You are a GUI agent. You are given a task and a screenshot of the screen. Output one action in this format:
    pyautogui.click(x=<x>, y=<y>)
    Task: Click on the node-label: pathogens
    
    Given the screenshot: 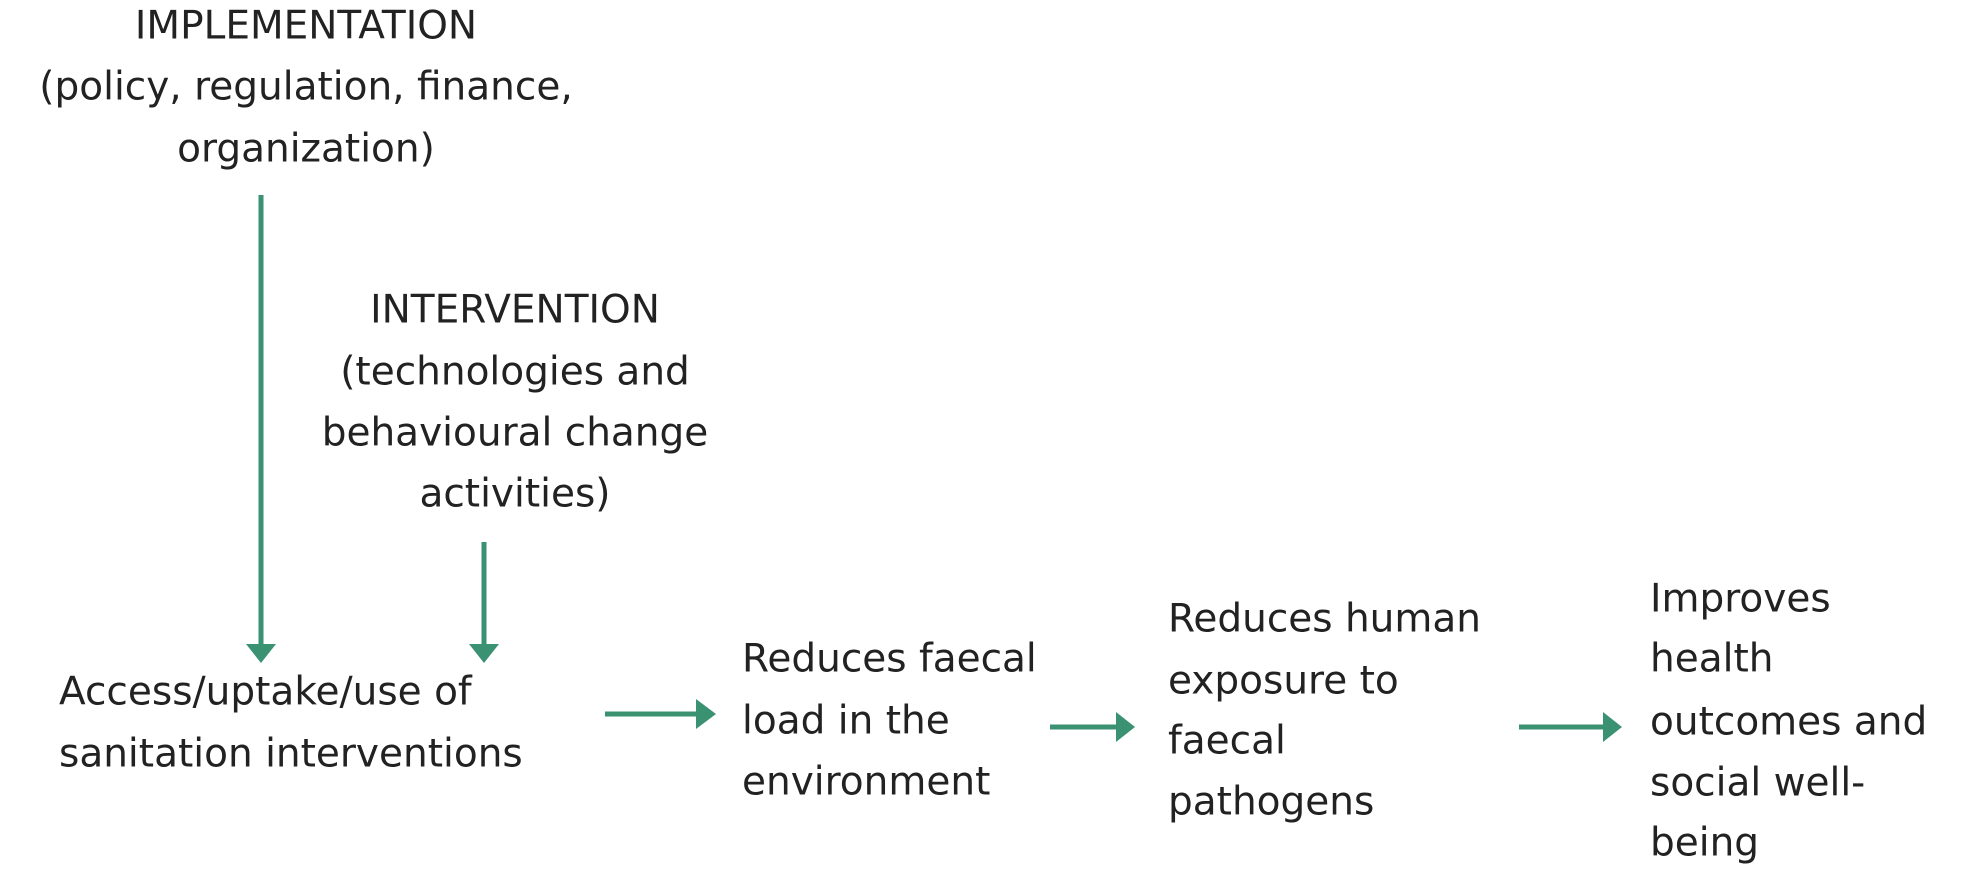 What is the action you would take?
    pyautogui.click(x=1271, y=802)
    